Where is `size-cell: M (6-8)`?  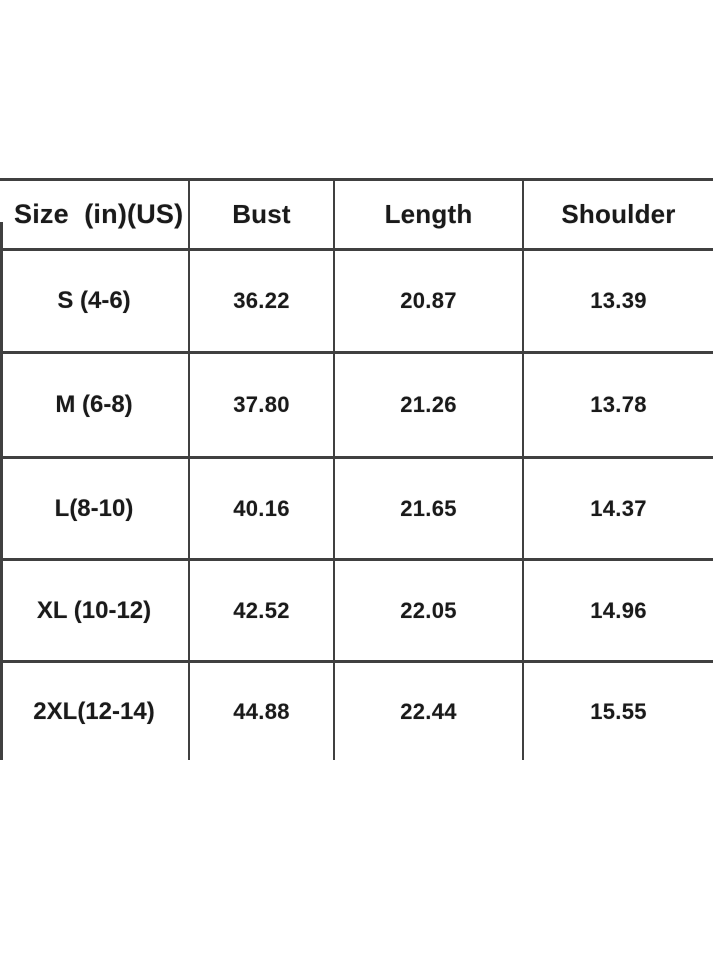
size-cell: M (6-8) is located at coordinates (94, 403).